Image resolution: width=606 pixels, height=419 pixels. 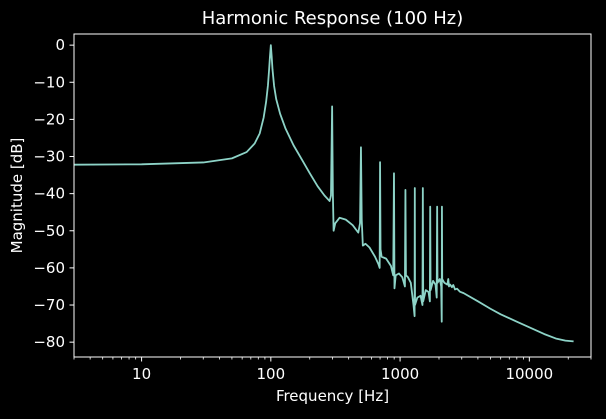 I want to click on y-axis-label: Magnitude [dB], so click(x=17, y=196).